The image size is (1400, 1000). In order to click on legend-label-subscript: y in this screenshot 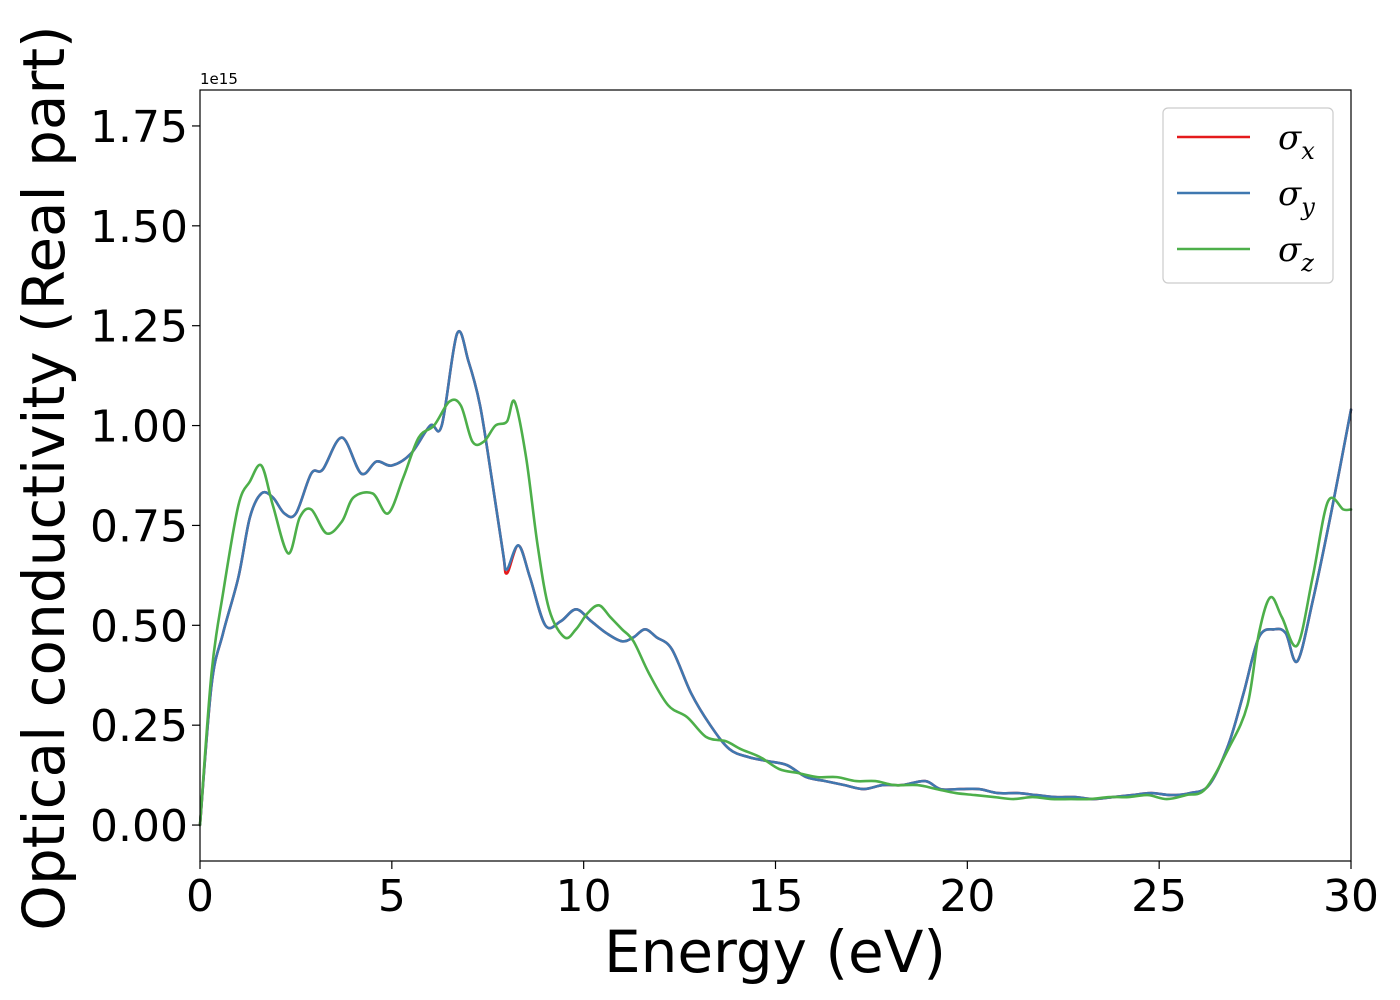, I will do `click(1307, 207)`.